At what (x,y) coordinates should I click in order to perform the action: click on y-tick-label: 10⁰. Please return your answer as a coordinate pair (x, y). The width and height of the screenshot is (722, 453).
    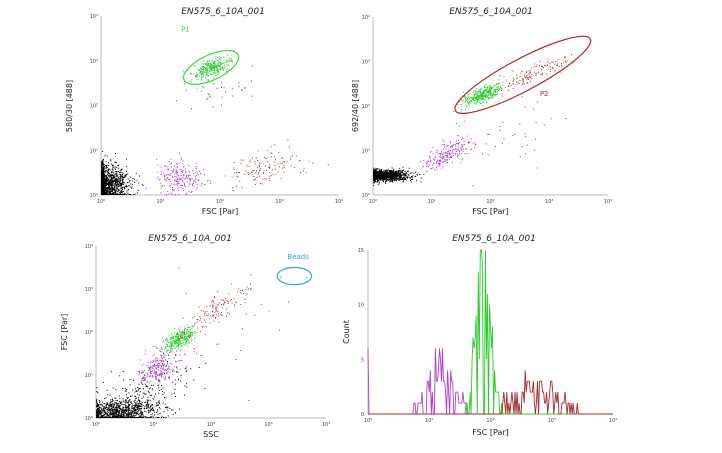
    Looking at the image, I should click on (89, 419).